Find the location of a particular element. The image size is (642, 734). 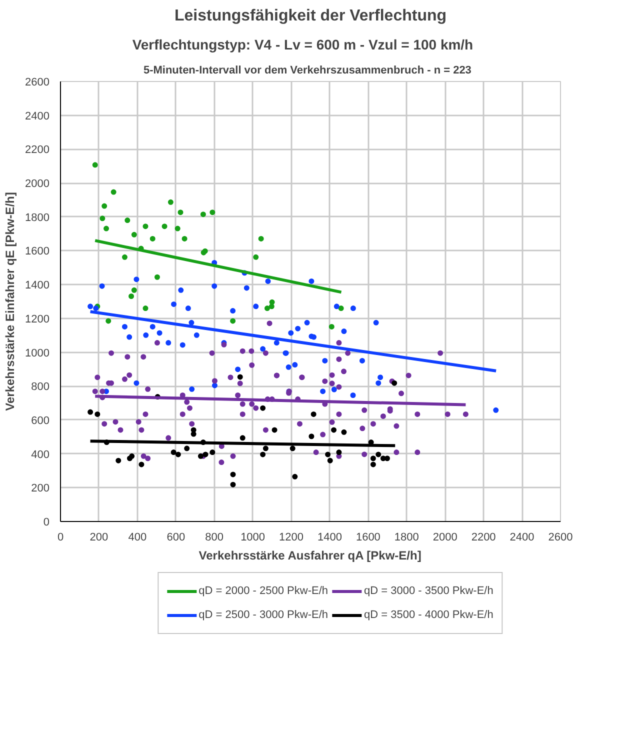

text: 5-Minuten-Intervall vor dem Verkehrszusammenbruch - n = 223 is located at coordinates (307, 70).